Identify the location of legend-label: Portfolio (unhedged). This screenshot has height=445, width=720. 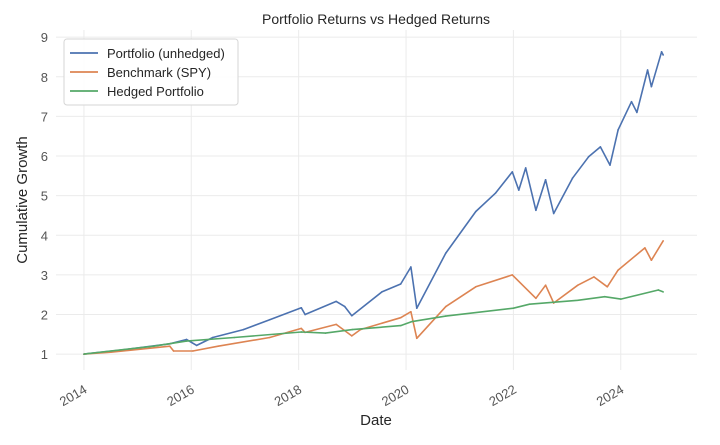
(166, 53).